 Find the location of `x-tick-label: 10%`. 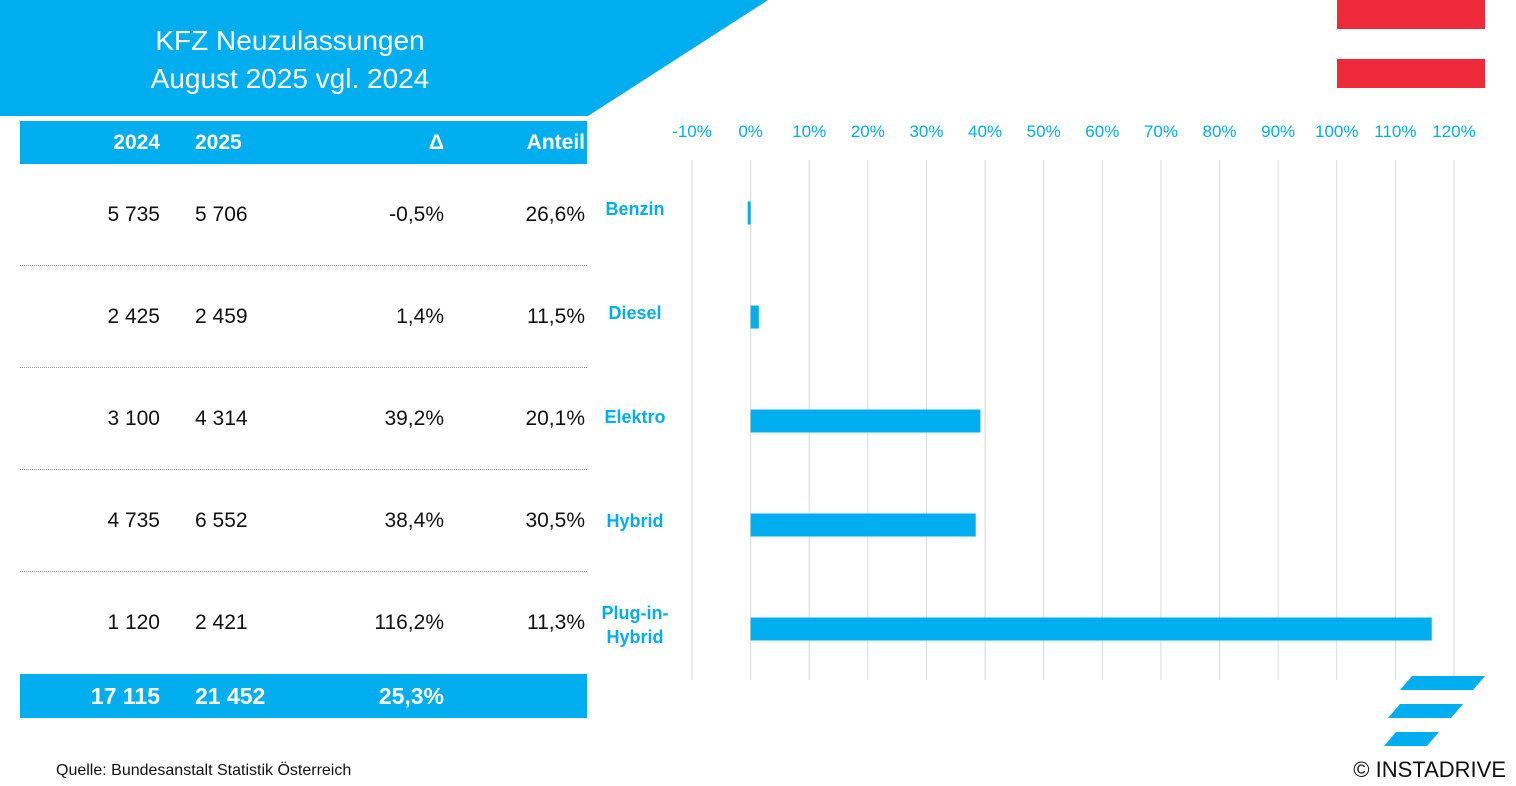

x-tick-label: 10% is located at coordinates (809, 131).